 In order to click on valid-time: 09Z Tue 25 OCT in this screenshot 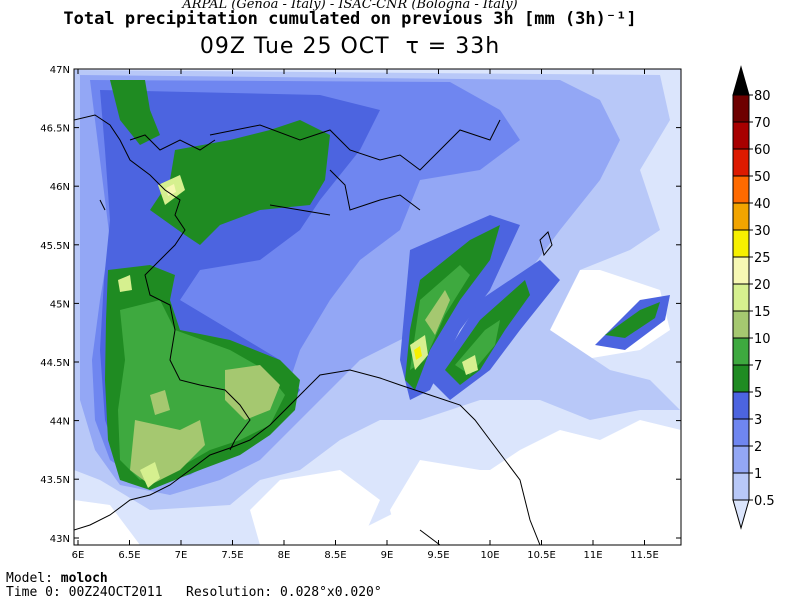, I will do `click(294, 46)`.